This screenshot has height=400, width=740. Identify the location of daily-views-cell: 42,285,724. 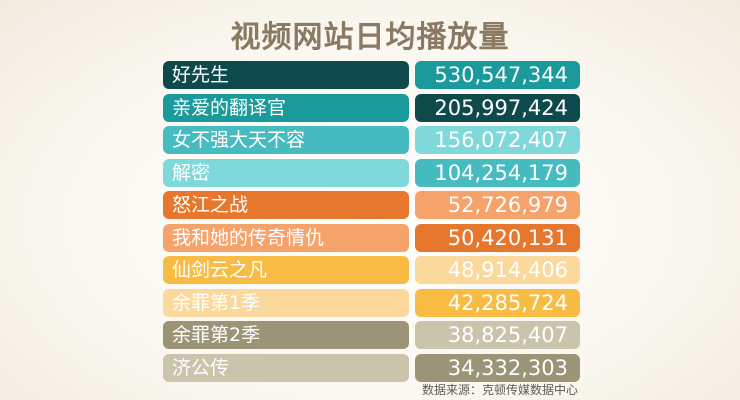
(497, 302).